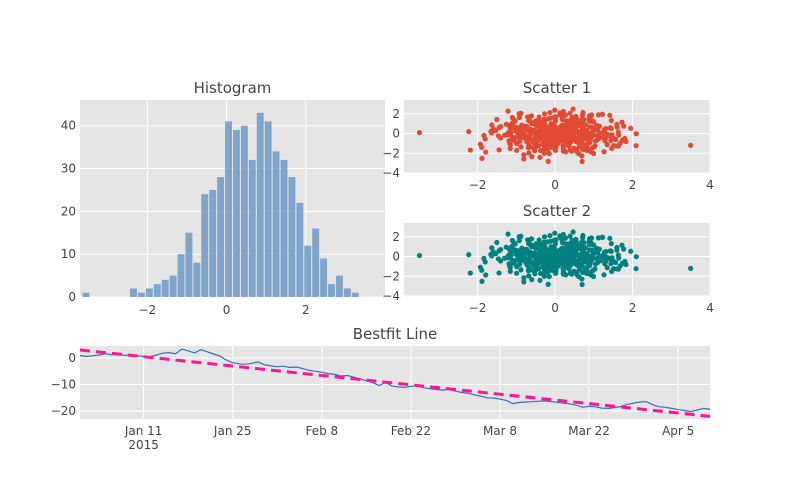  What do you see at coordinates (321, 431) in the screenshot?
I see `bestfit-xtick-label: Feb 8` at bounding box center [321, 431].